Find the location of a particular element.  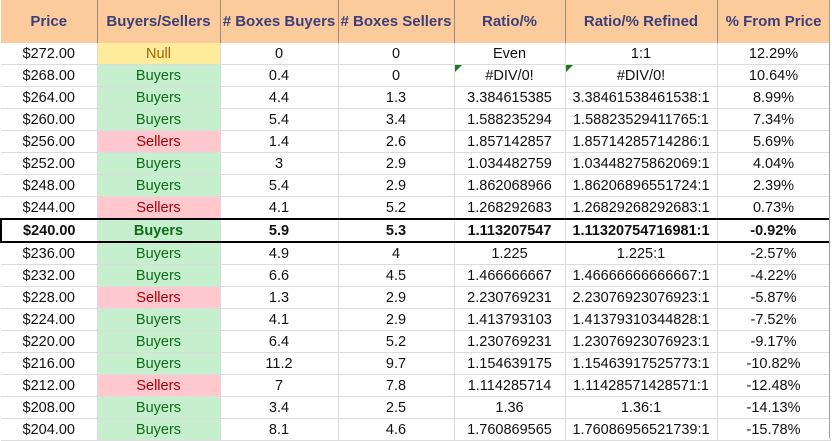

boxes-sellers-cell: 4 is located at coordinates (396, 253).